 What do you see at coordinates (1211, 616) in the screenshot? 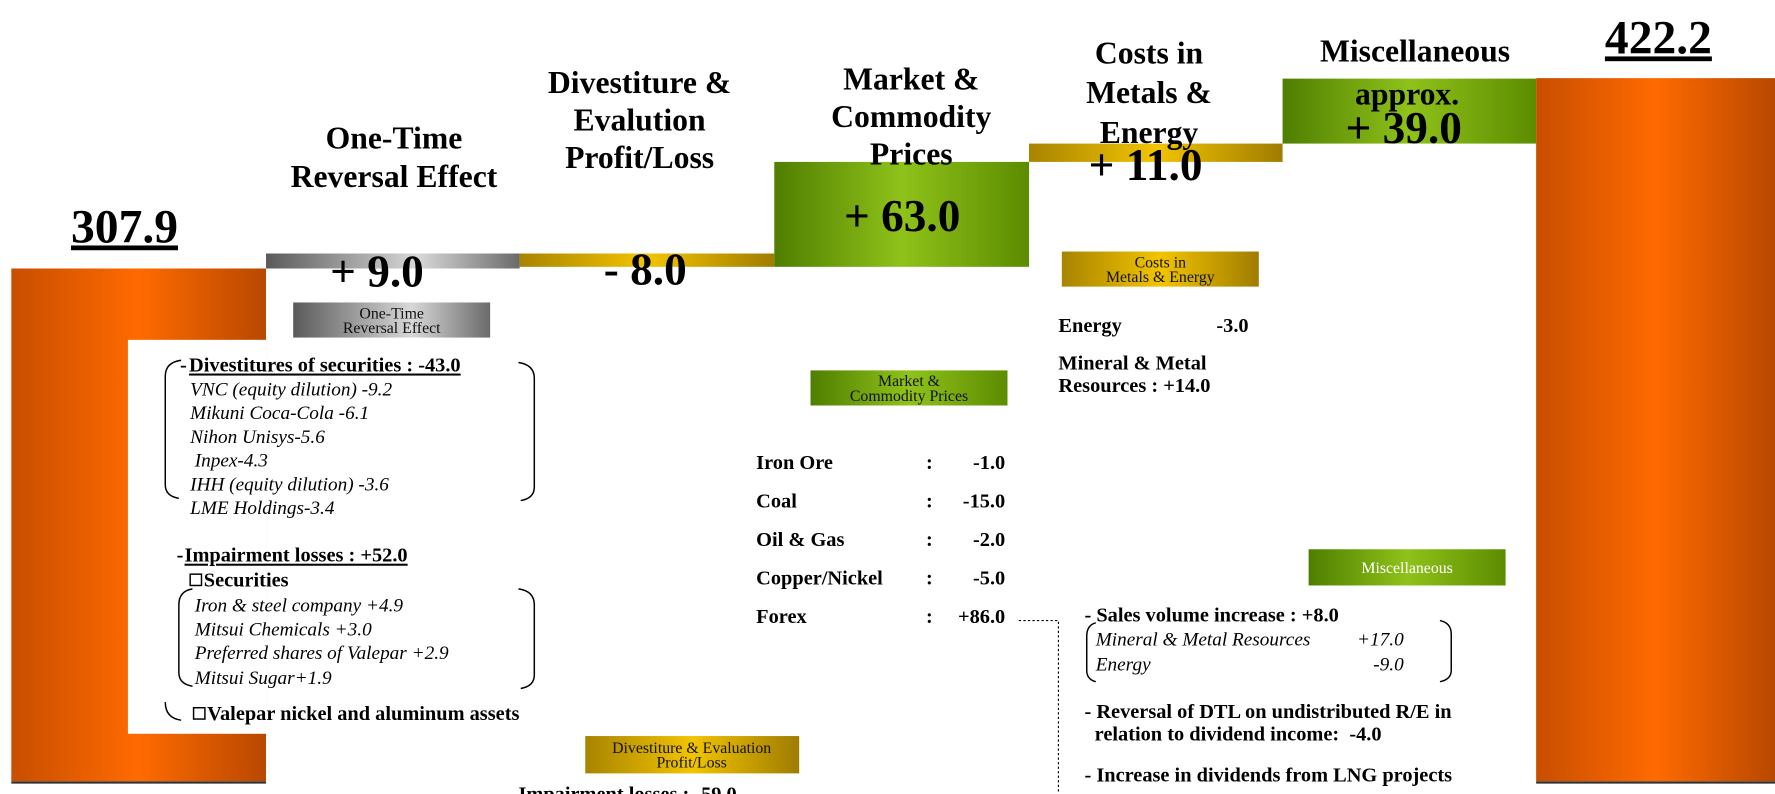
I see `detail-heading: - Sales volume increase : +8.0` at bounding box center [1211, 616].